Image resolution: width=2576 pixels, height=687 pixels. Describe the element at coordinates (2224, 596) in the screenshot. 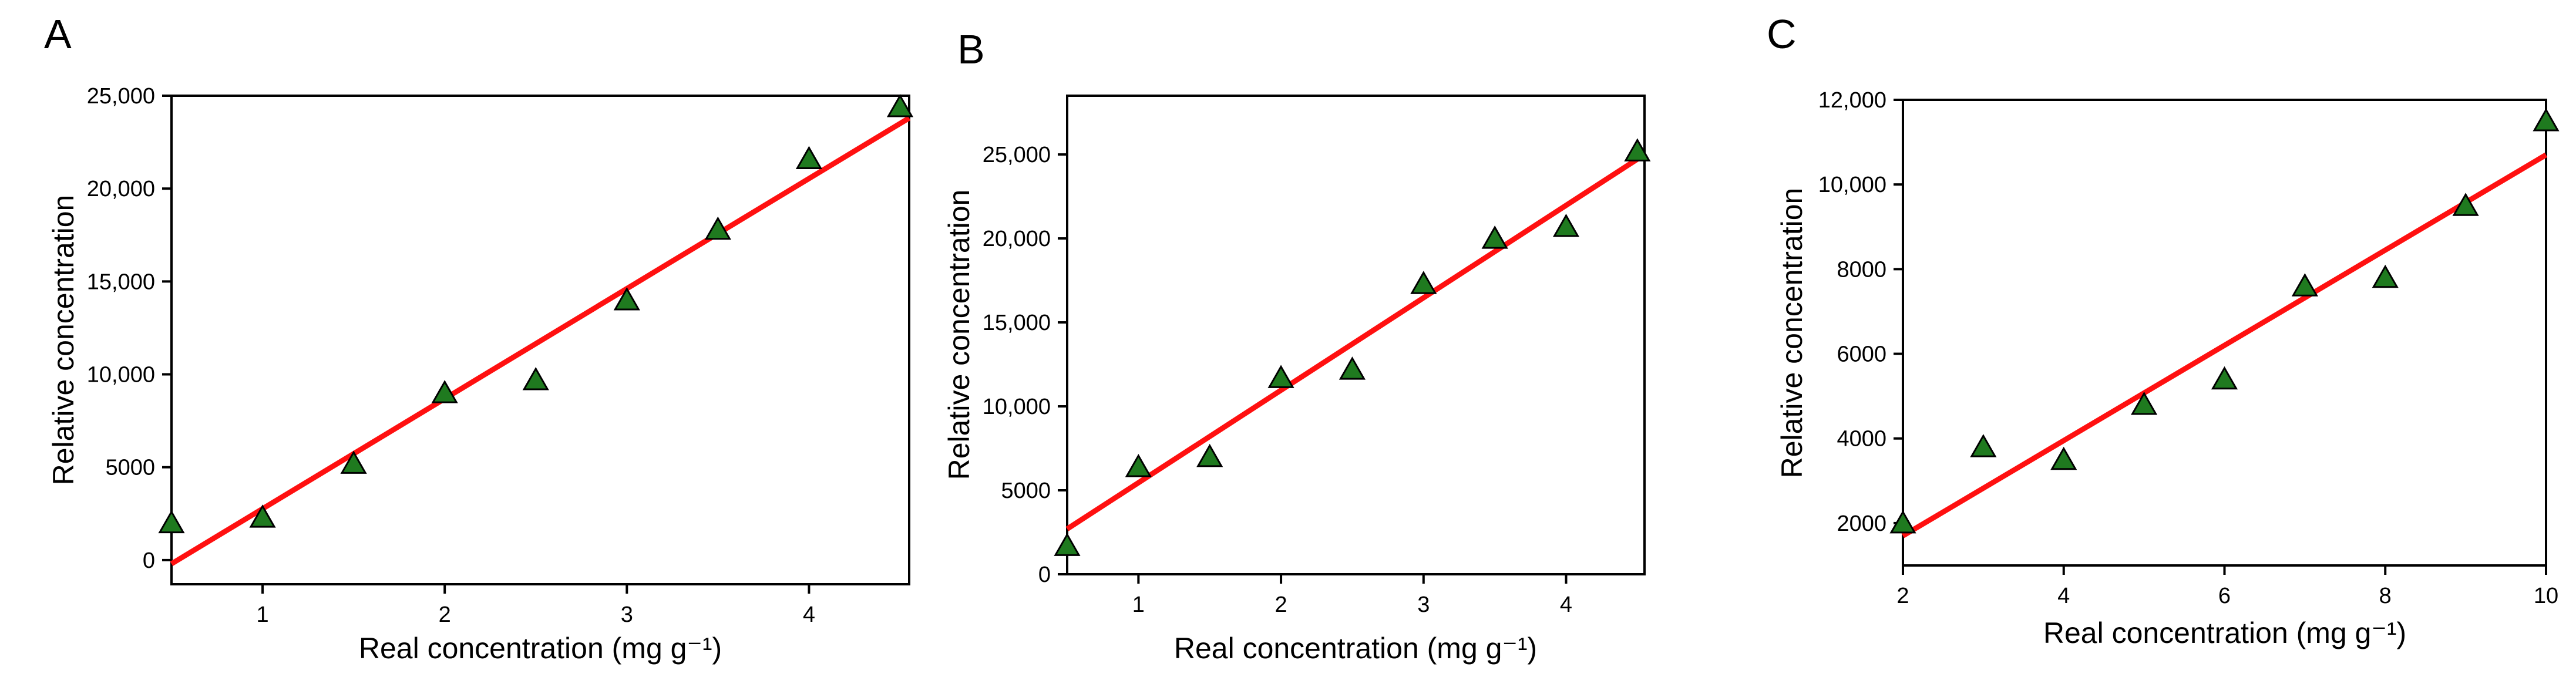

I see `x-tick-label-c: 6` at that location.